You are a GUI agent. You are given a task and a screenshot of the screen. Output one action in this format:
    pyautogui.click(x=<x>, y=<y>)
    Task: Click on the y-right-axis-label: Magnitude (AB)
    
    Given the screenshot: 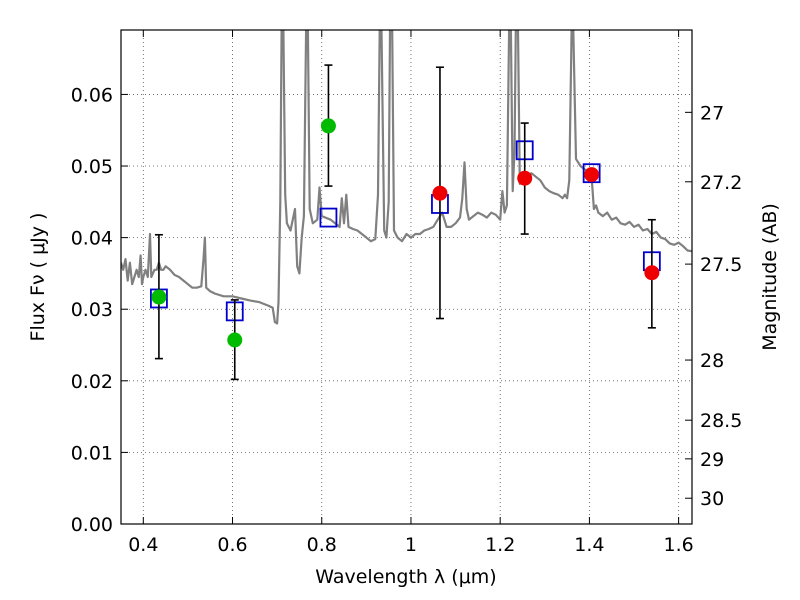 What is the action you would take?
    pyautogui.click(x=770, y=277)
    